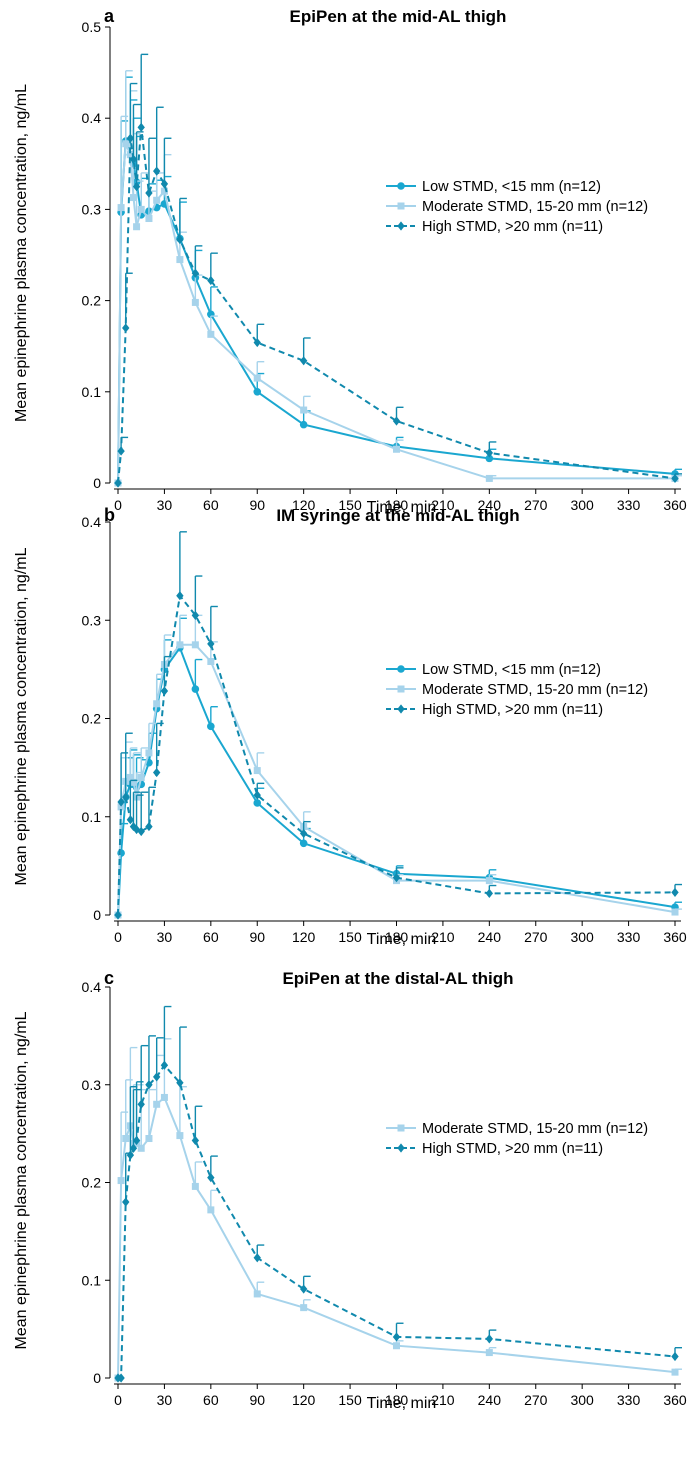  Describe the element at coordinates (512, 227) in the screenshot. I see `legend-label: High STMD, >20 mm (n=11)` at that location.